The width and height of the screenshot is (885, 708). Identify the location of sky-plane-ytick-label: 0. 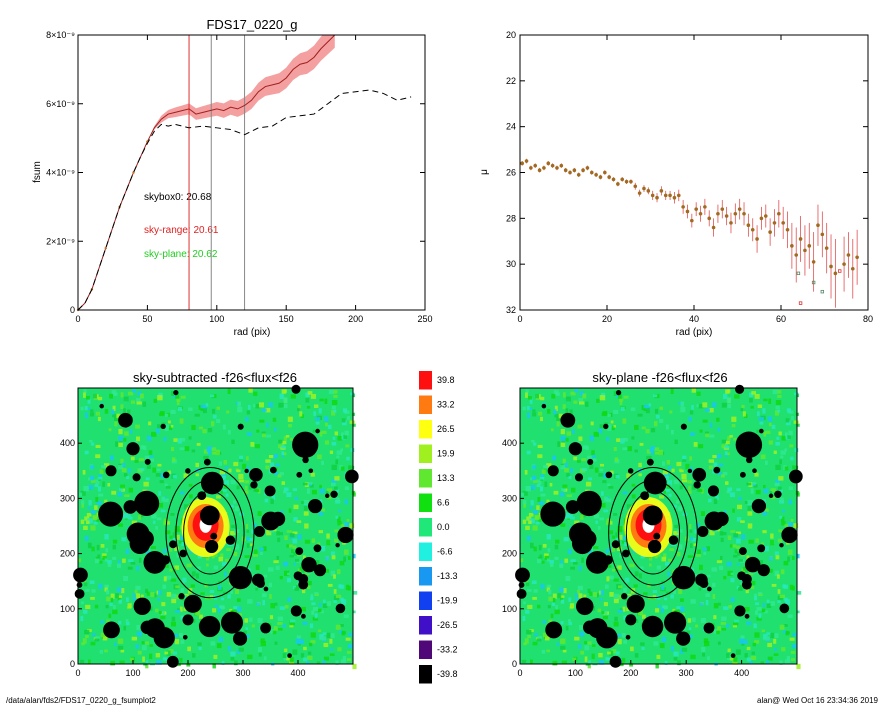
(514, 664).